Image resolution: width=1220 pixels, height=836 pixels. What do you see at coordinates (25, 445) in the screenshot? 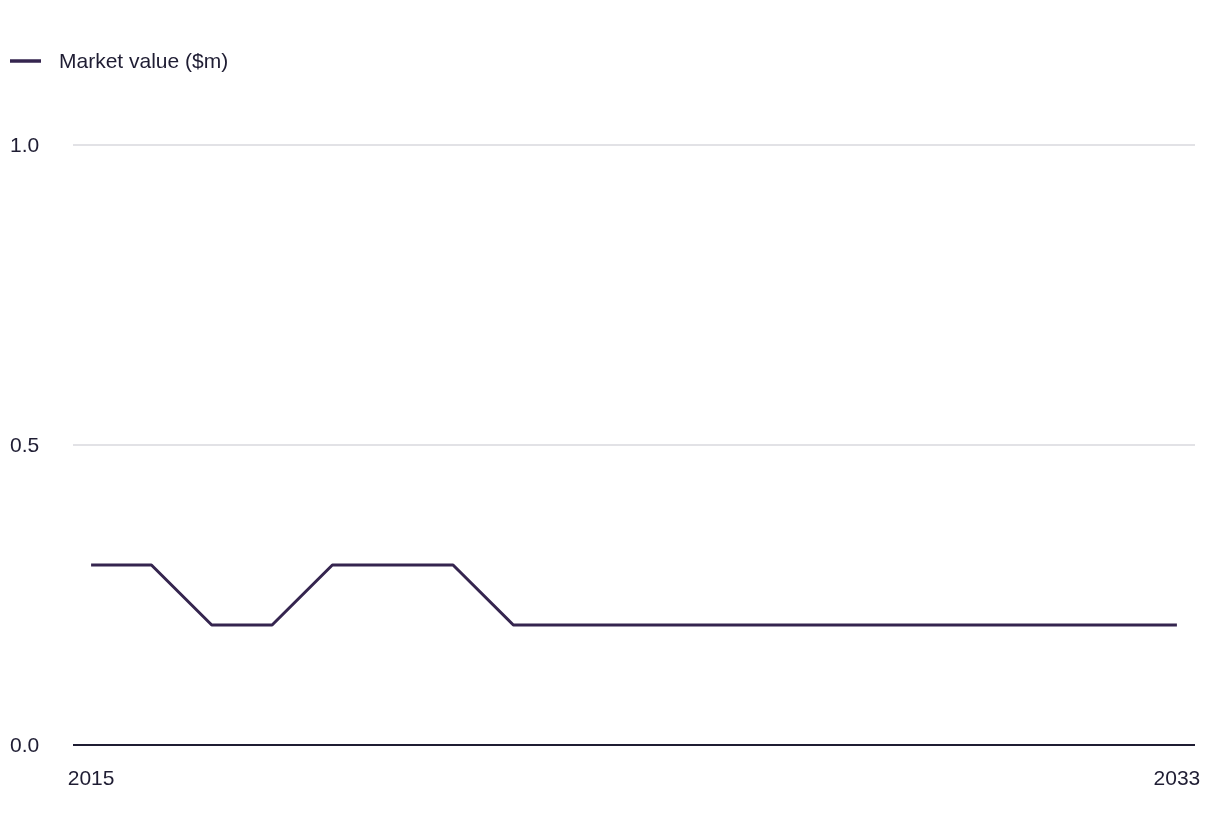
I see `y-tick-label: 0.5` at bounding box center [25, 445].